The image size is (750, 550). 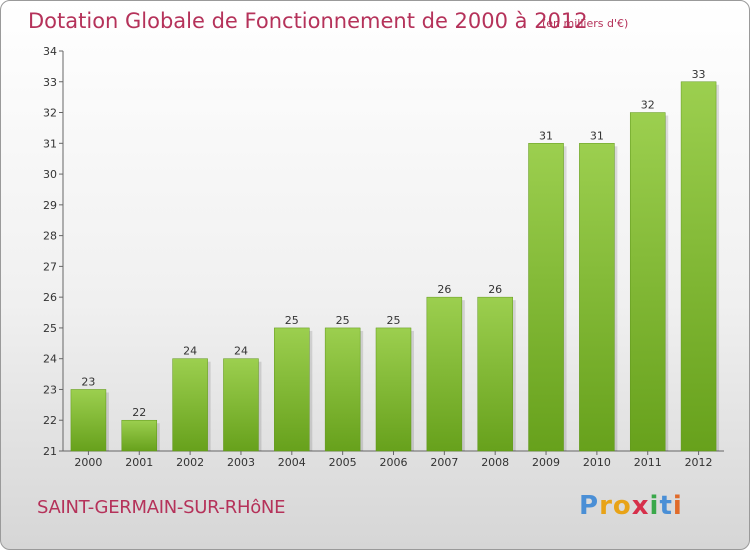 I want to click on x-tick-label: 2006, so click(x=394, y=462).